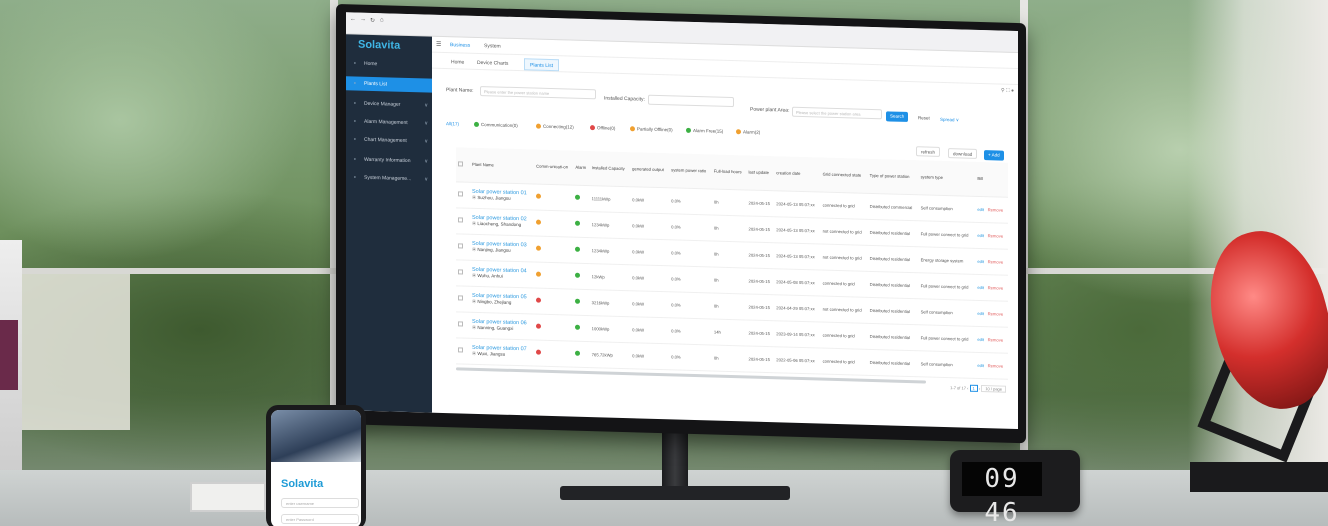 This screenshot has height=526, width=1328. I want to click on back-icon: ←, so click(353, 19).